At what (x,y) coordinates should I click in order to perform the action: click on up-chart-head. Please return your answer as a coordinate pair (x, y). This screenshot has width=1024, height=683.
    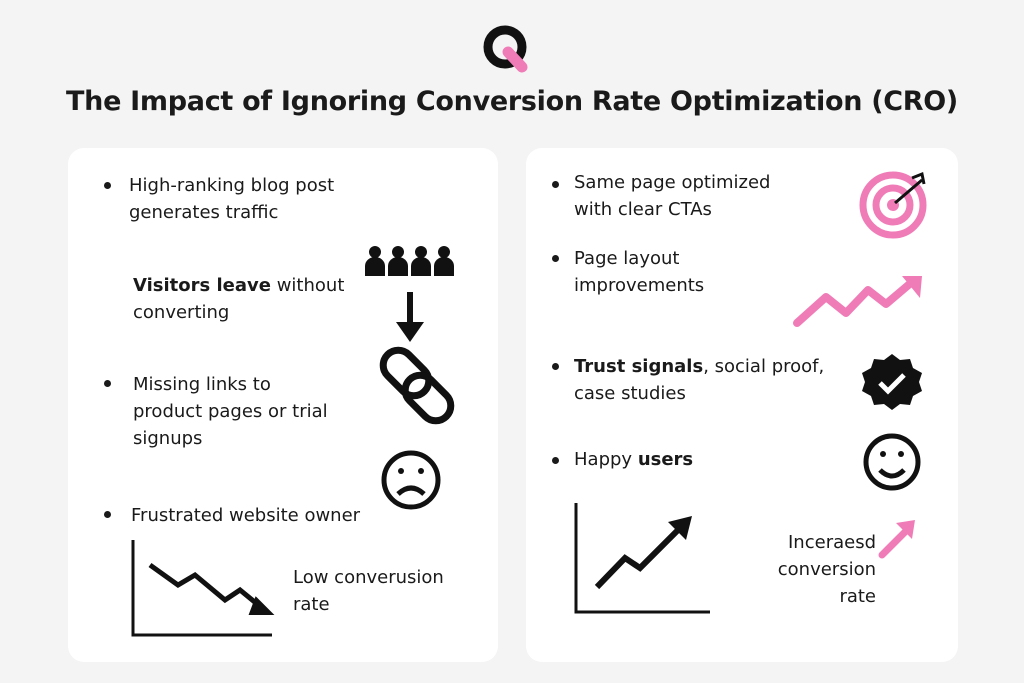
    Looking at the image, I should click on (680, 528).